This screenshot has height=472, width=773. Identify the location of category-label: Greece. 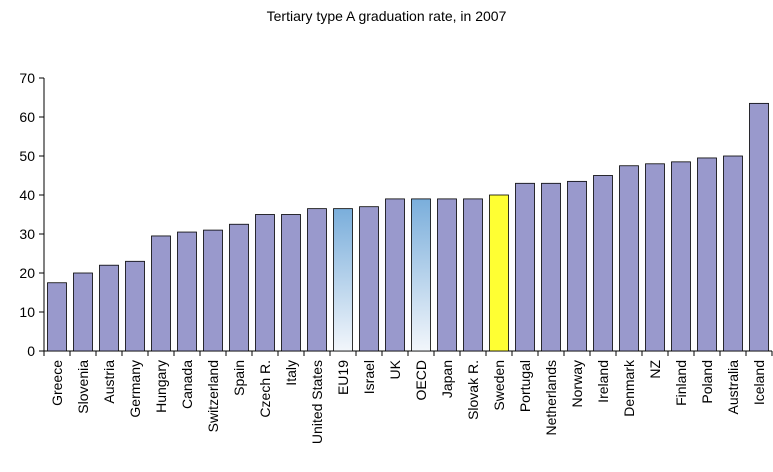
(57, 383).